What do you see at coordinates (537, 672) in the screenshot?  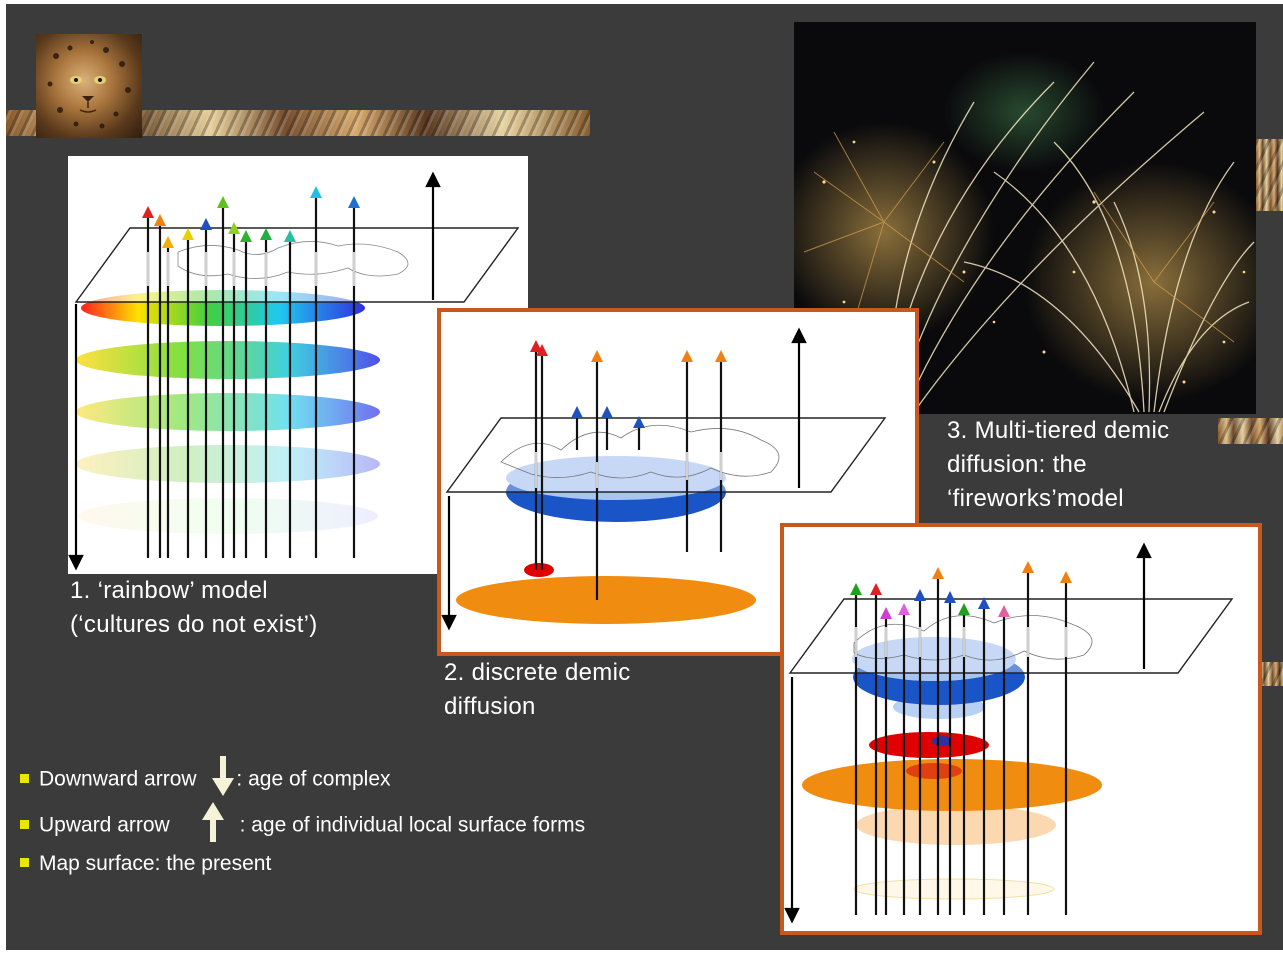 I see `discrete-caption-line1: 2. discrete demic` at bounding box center [537, 672].